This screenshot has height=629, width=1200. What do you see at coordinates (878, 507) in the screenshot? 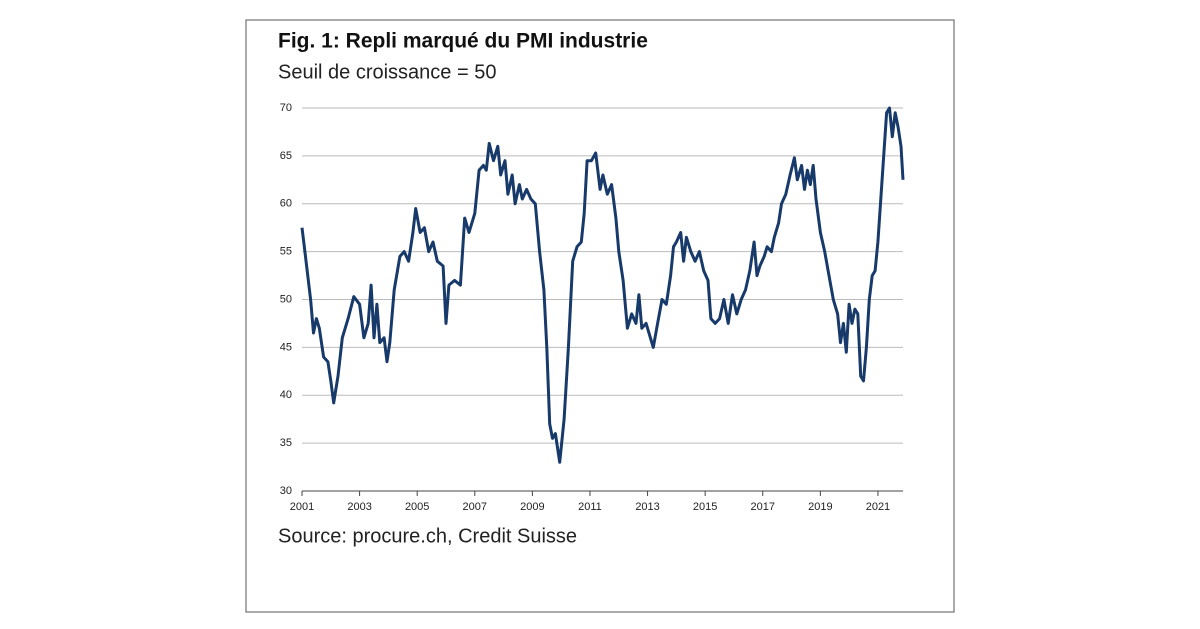
I see `x-tick-label: 2021` at bounding box center [878, 507].